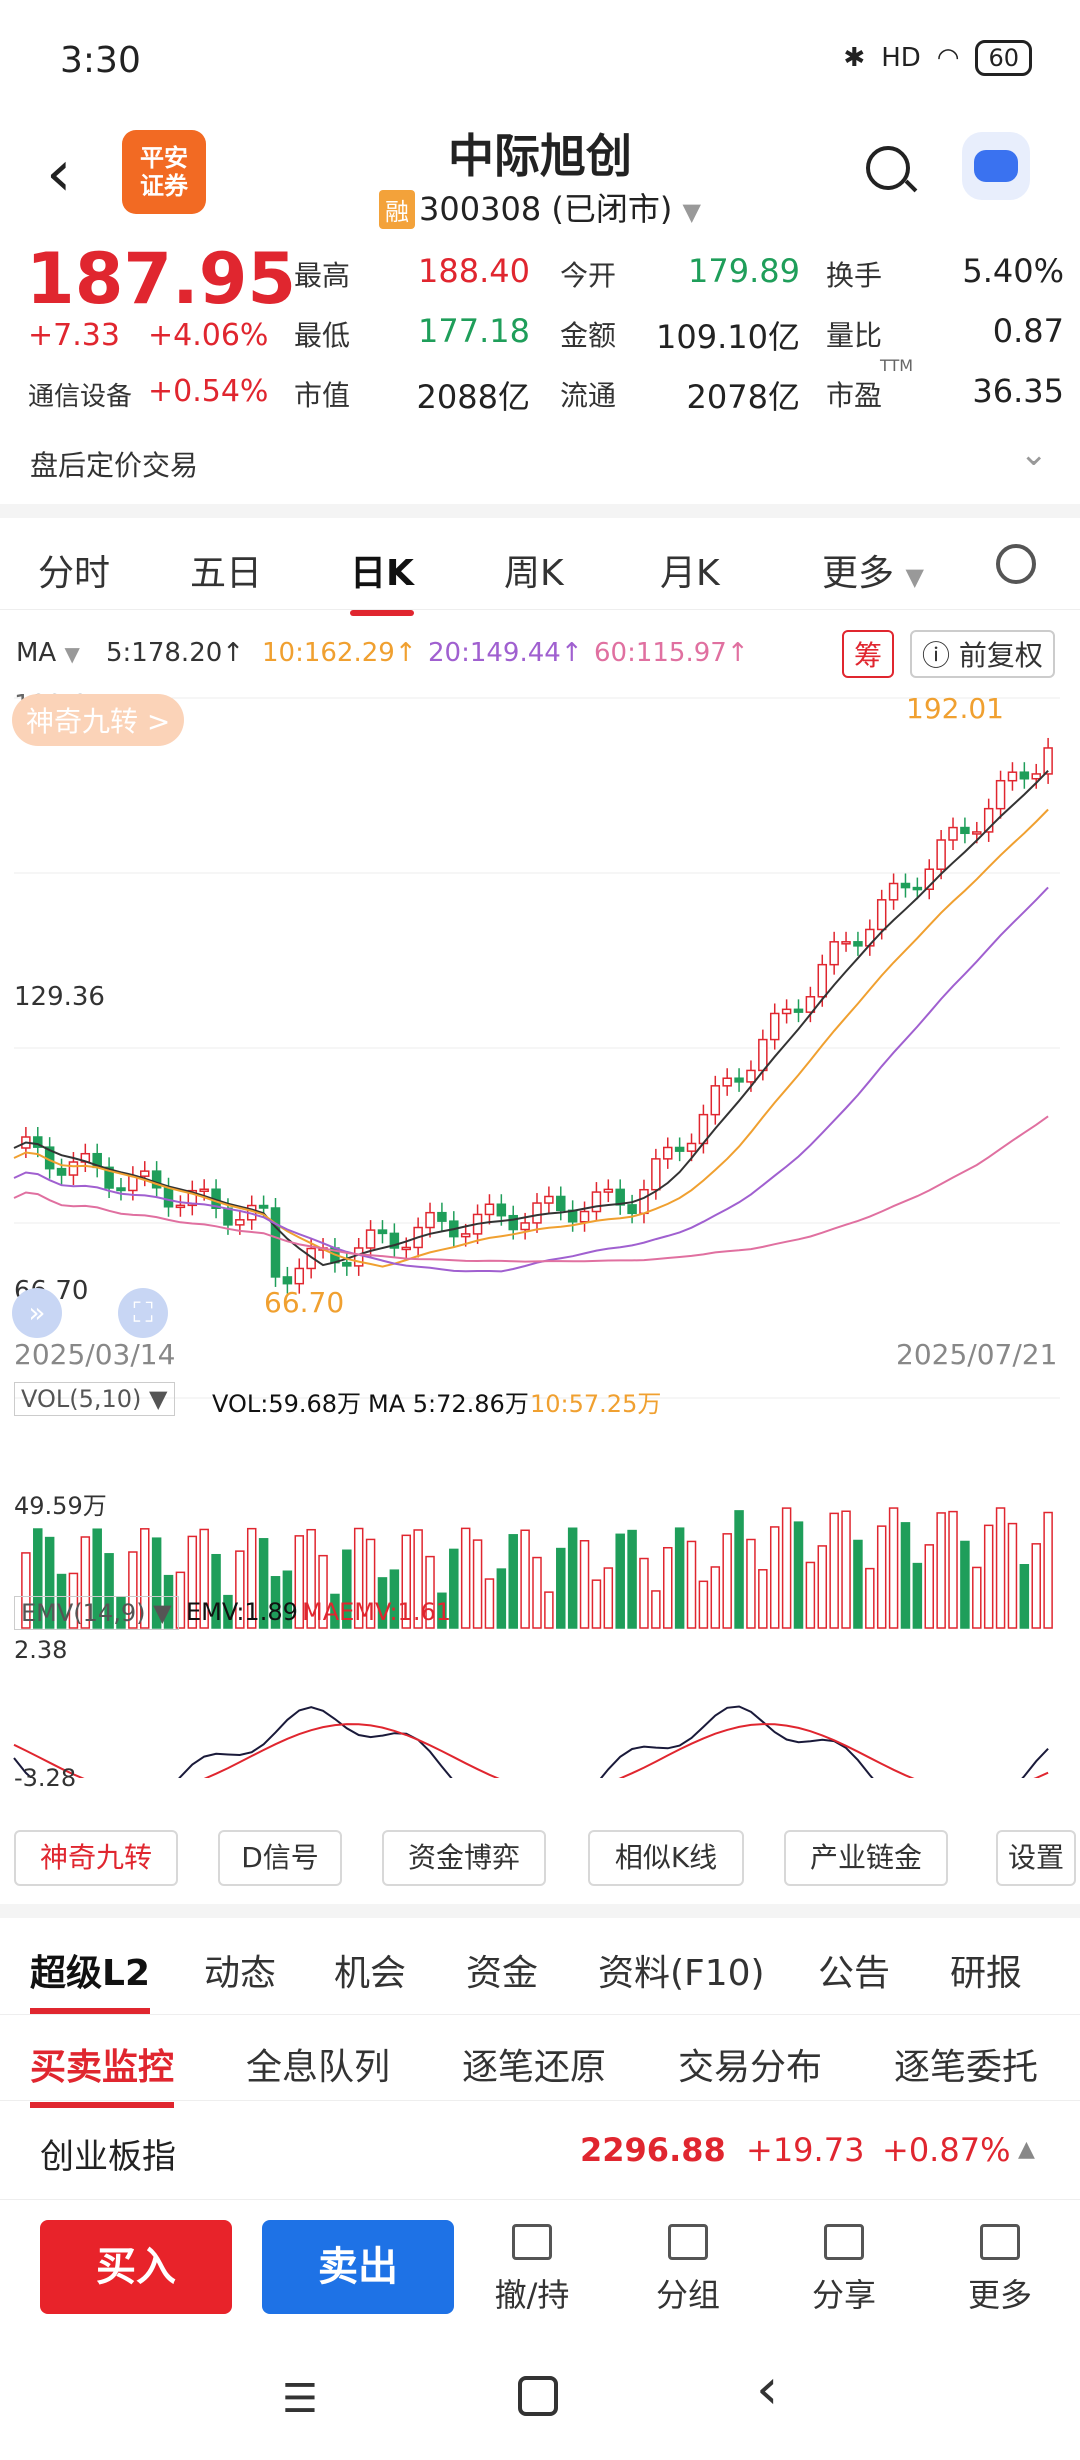  I want to click on emv-indicator-selector: EMV(14,9) ▼, so click(96, 1613).